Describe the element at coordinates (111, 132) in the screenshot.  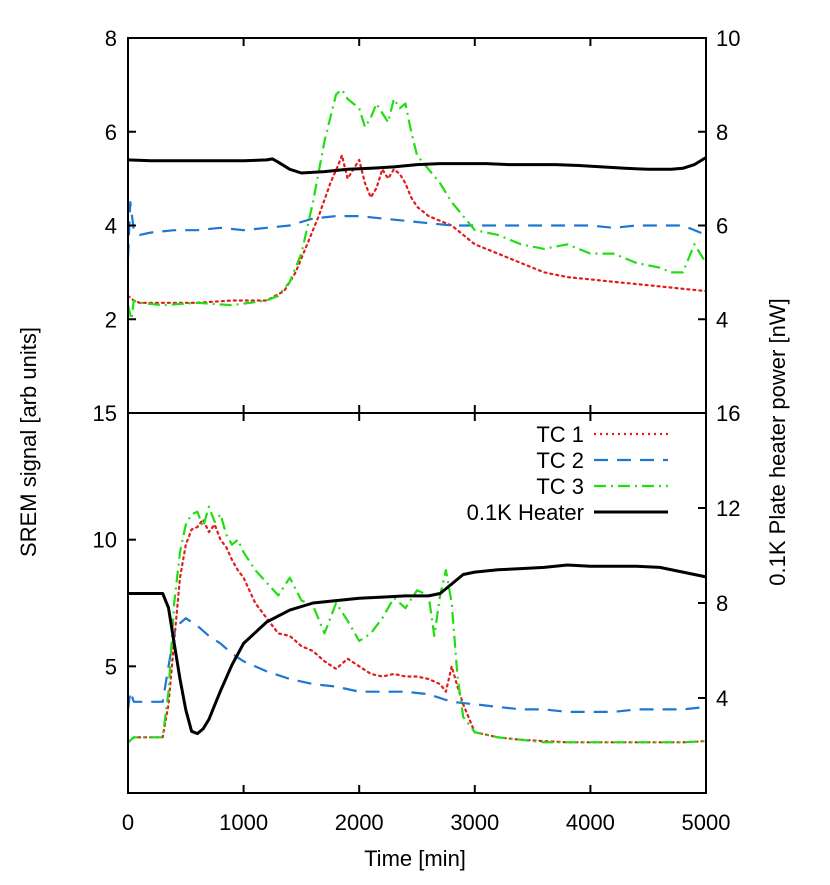
I see `top-y-left-tick-label: 6` at that location.